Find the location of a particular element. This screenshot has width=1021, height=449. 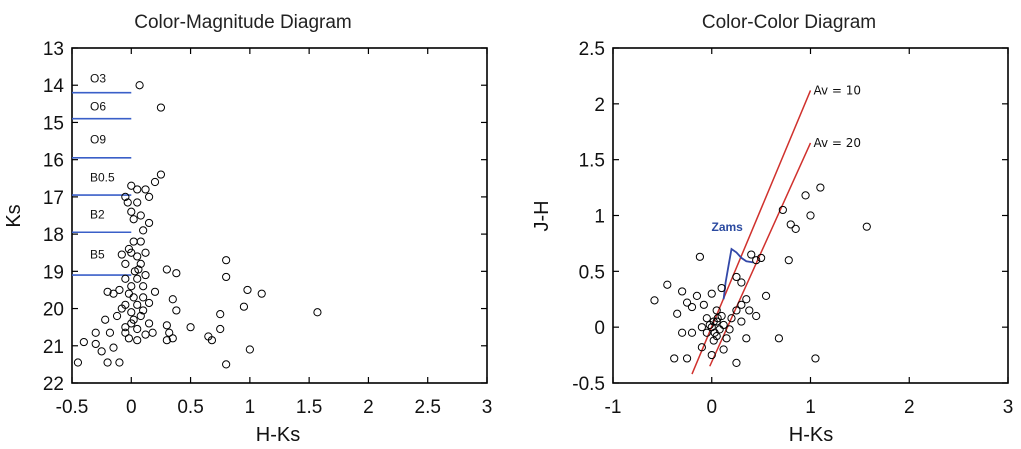

ccd-y-tick-label: 1.5 is located at coordinates (592, 161).